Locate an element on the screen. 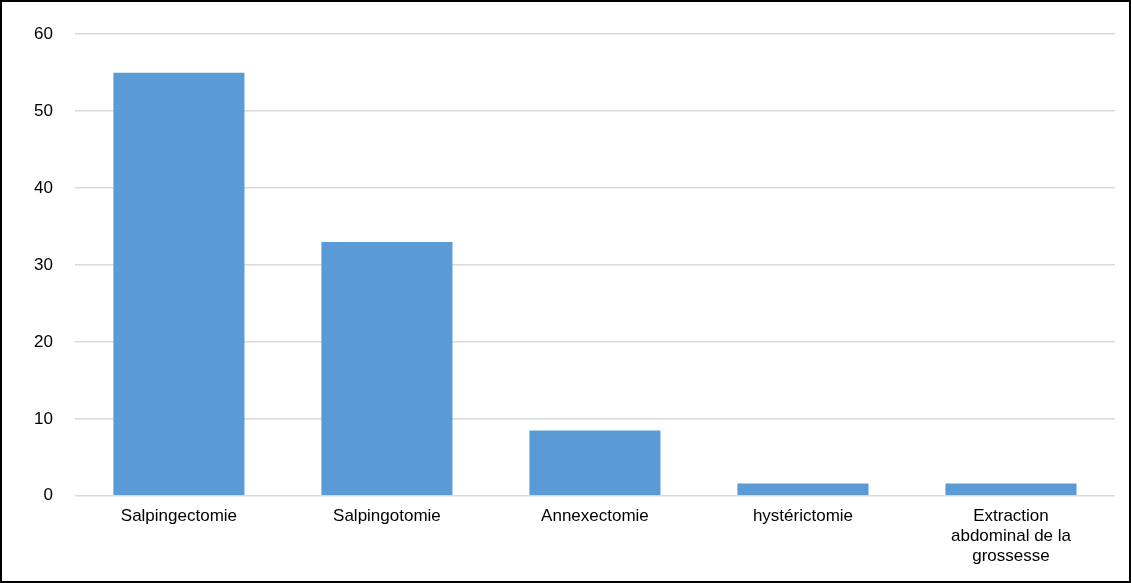 The image size is (1131, 583). x-tick-label: hystérictomie is located at coordinates (803, 515).